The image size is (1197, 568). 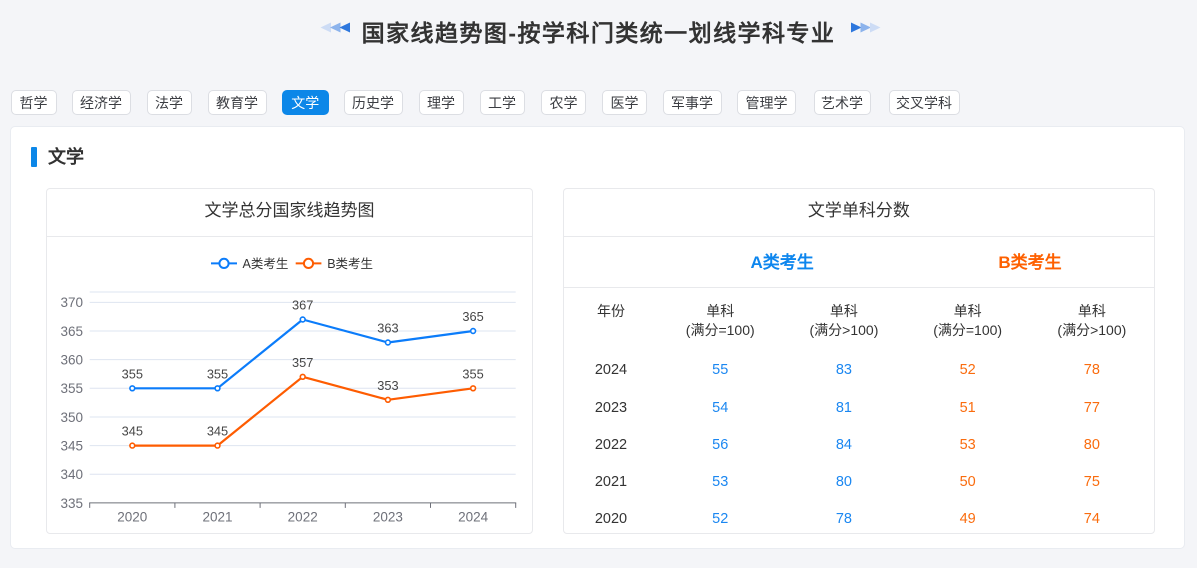 What do you see at coordinates (303, 517) in the screenshot?
I see `svg-text: 2022` at bounding box center [303, 517].